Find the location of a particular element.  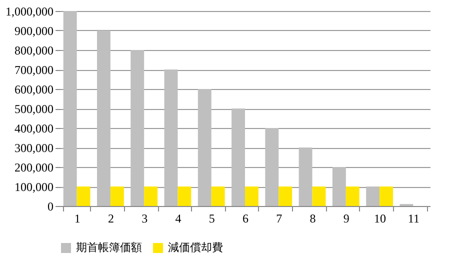

x-tick-label: 1 is located at coordinates (77, 219).